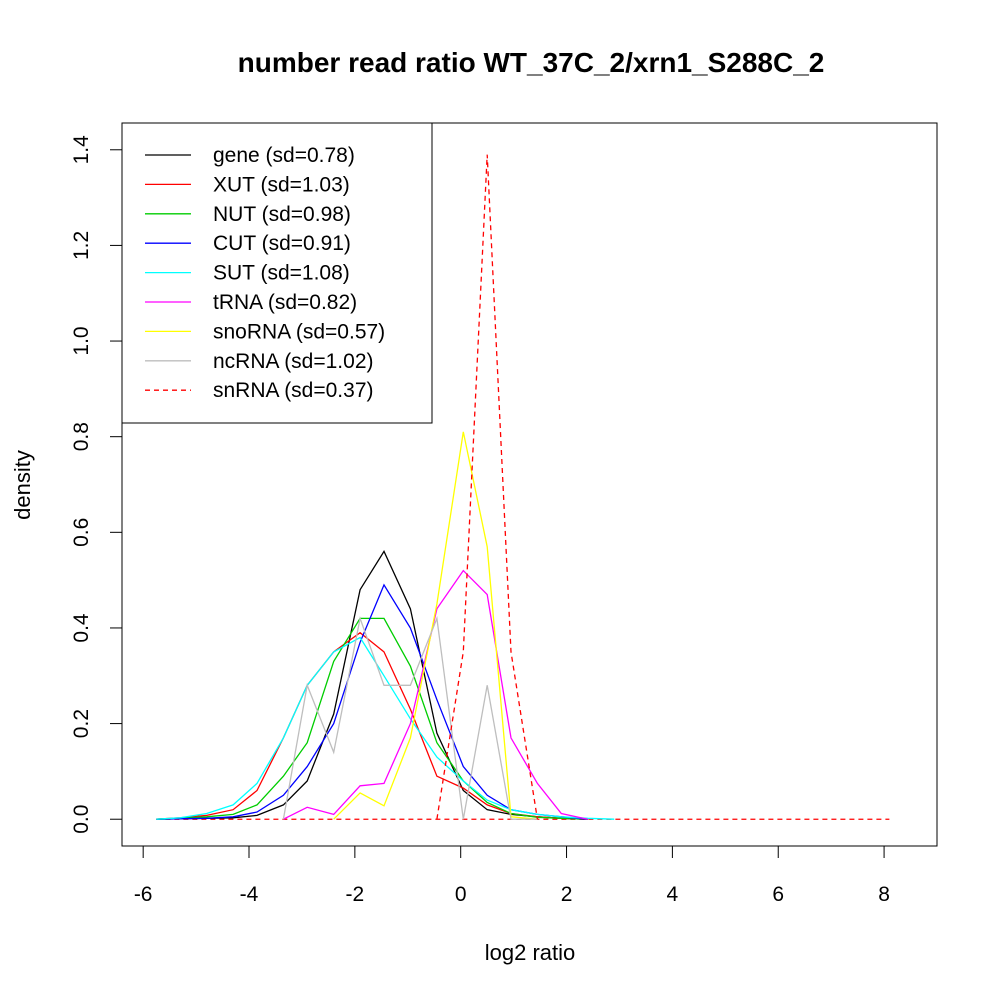 Image resolution: width=1000 pixels, height=1000 pixels. I want to click on y-tick-label: 0.6, so click(81, 532).